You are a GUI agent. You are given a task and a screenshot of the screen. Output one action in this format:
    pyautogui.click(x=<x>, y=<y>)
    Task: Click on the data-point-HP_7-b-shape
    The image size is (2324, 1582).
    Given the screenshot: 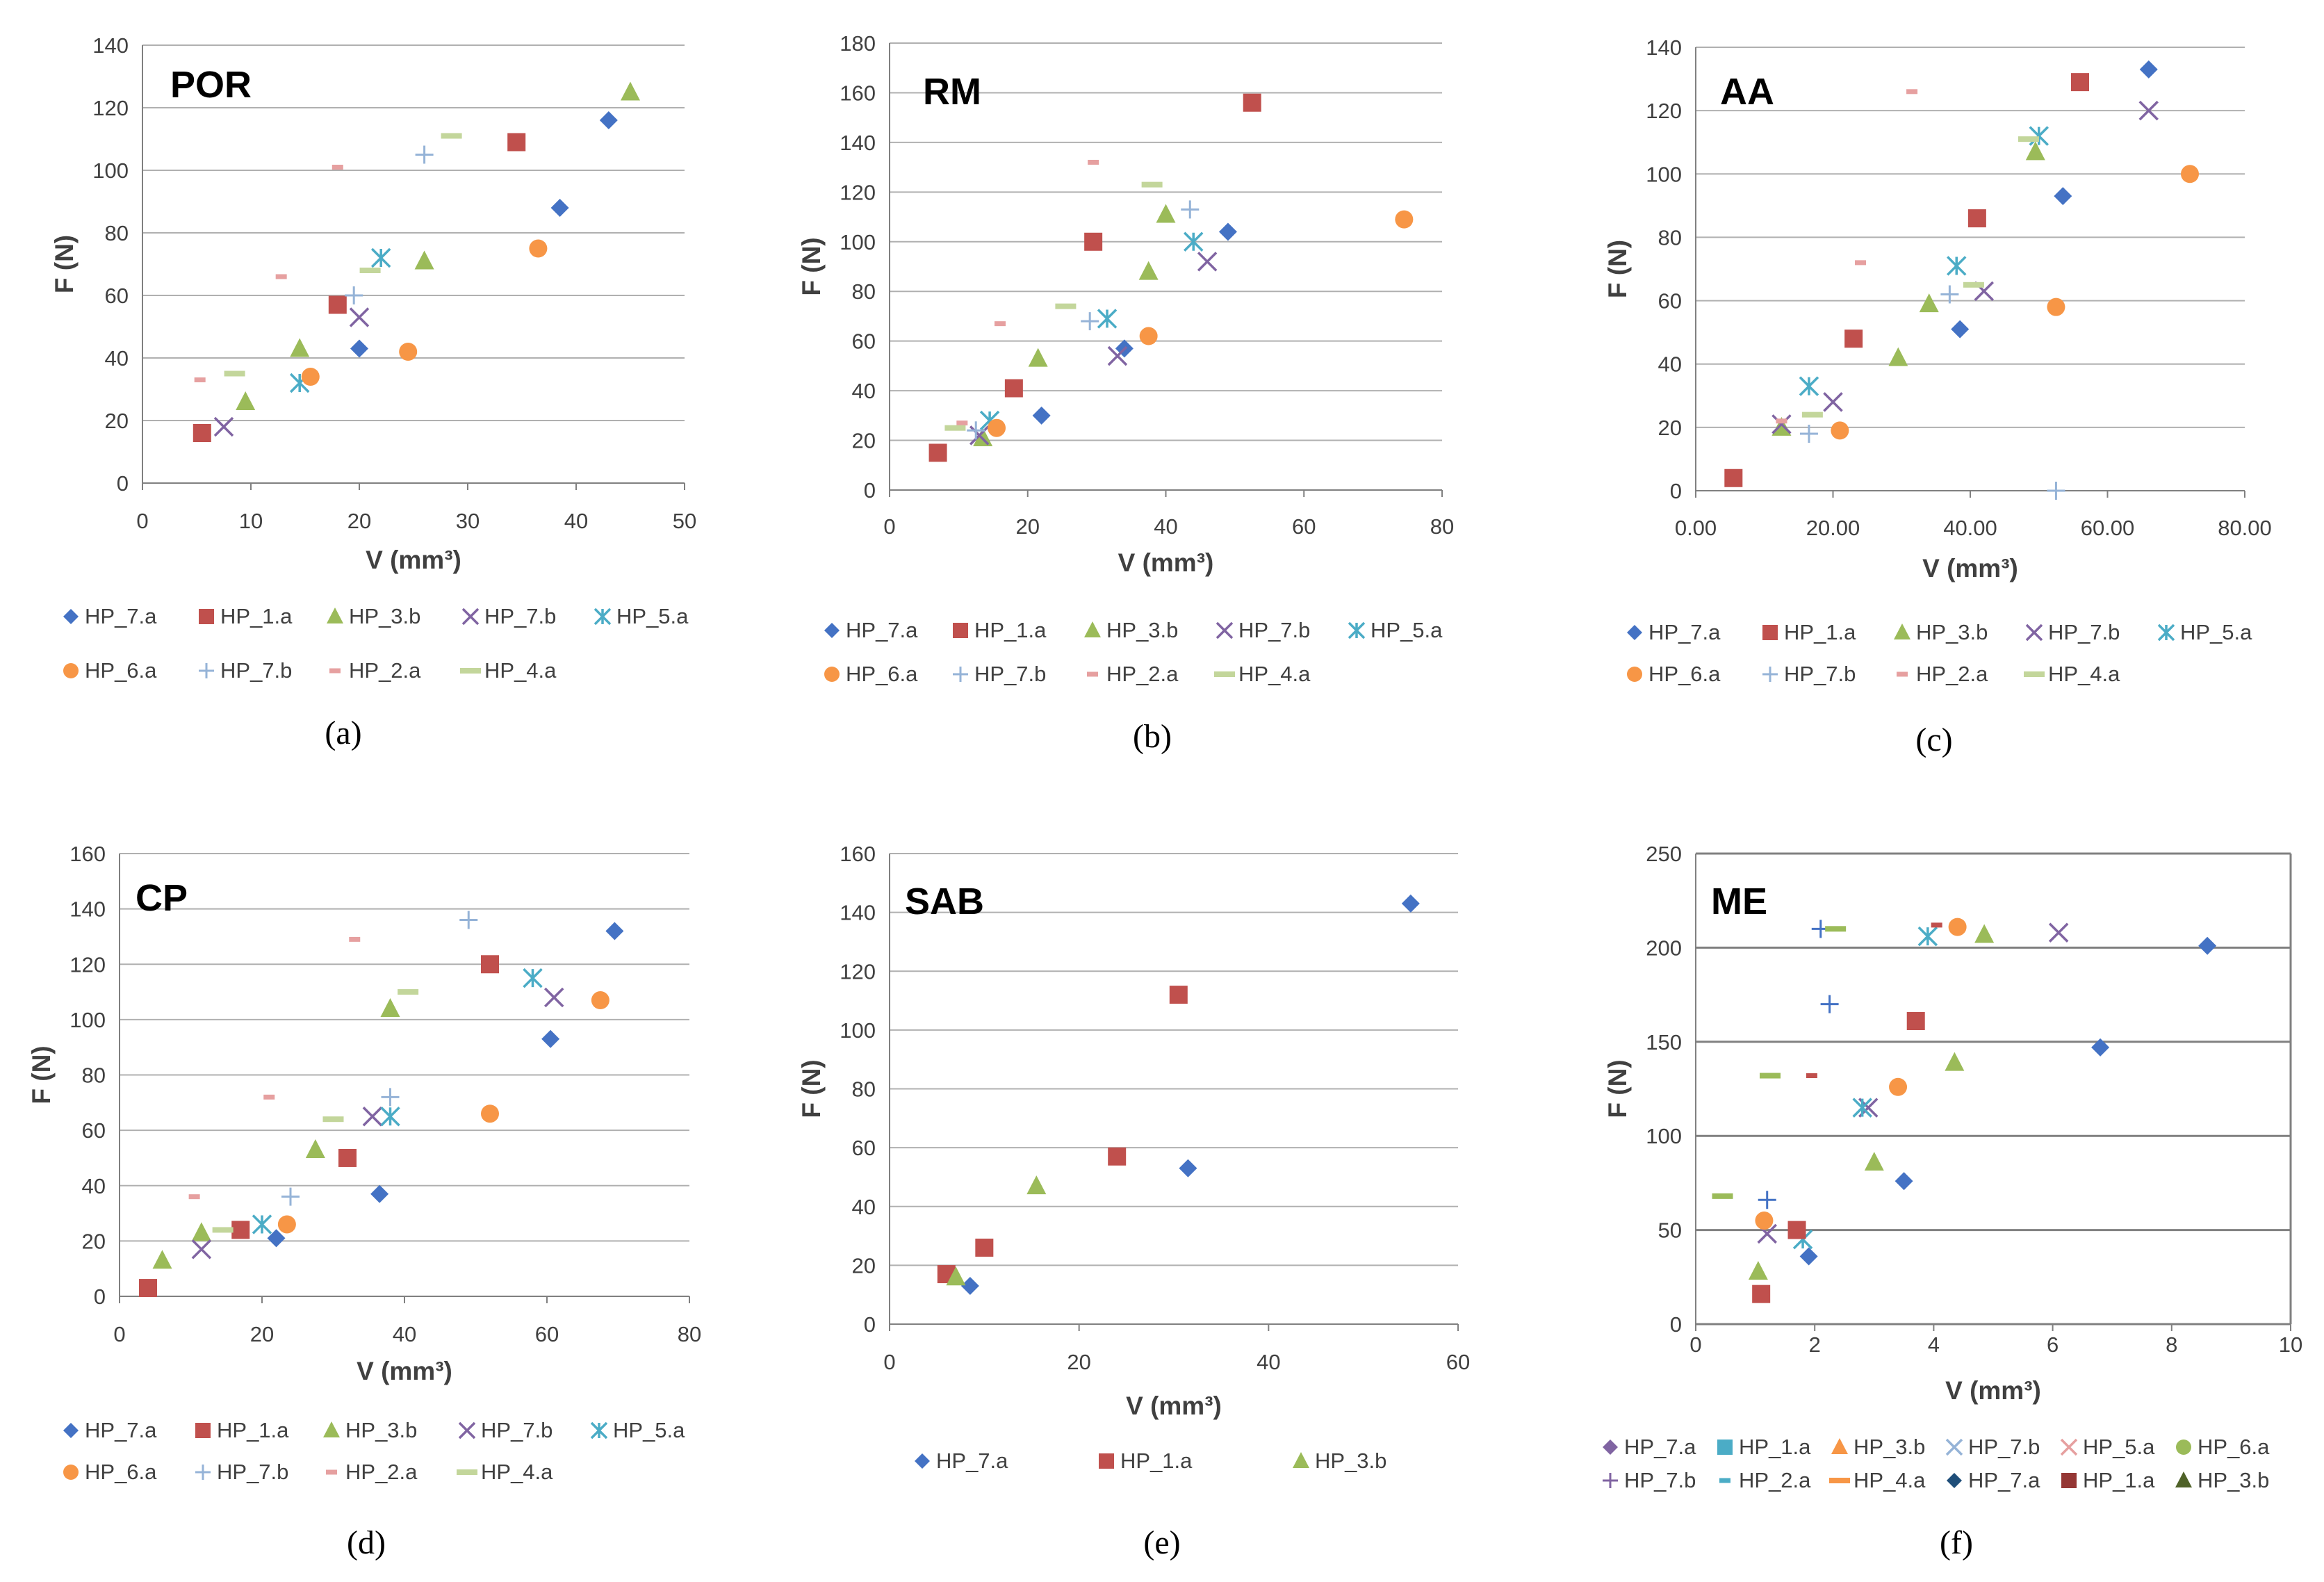 What is the action you would take?
    pyautogui.click(x=976, y=430)
    